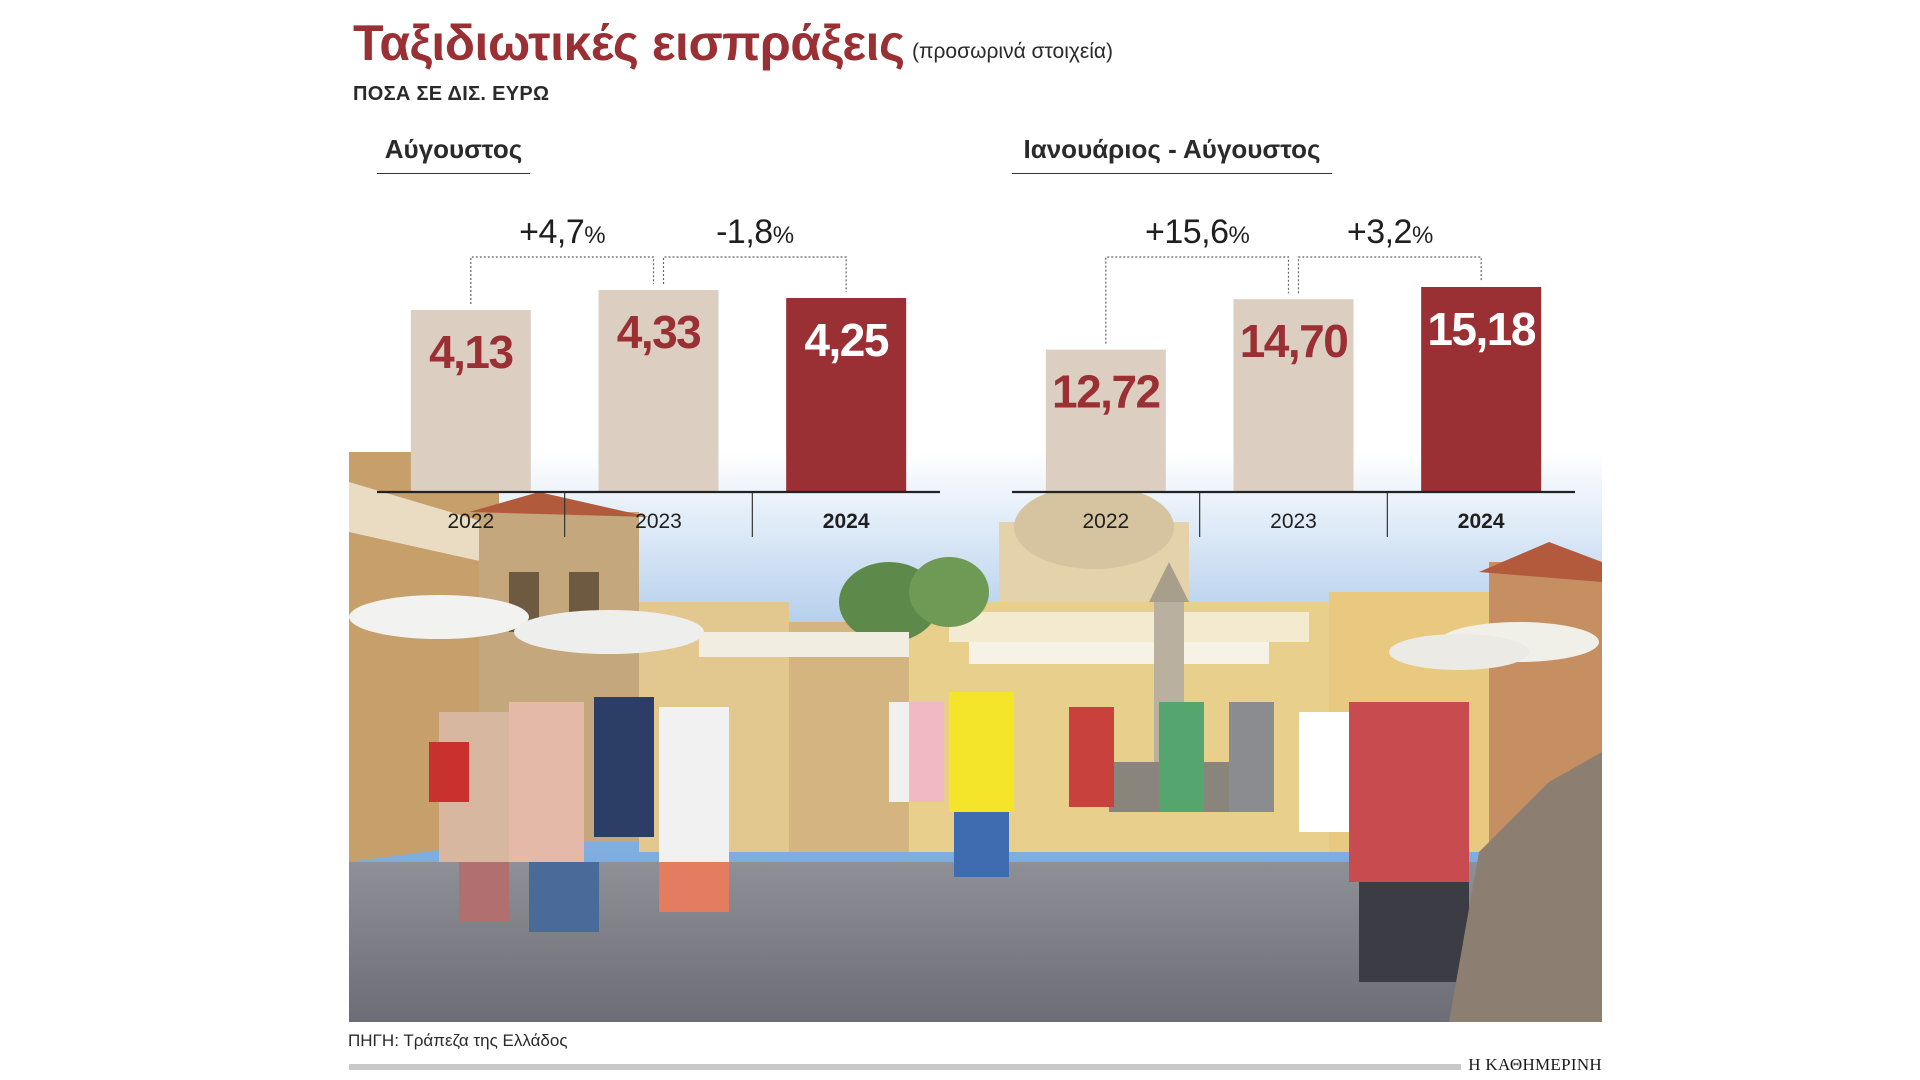  Describe the element at coordinates (1106, 392) in the screenshot. I see `value-label-2022-1: 12,72` at that location.